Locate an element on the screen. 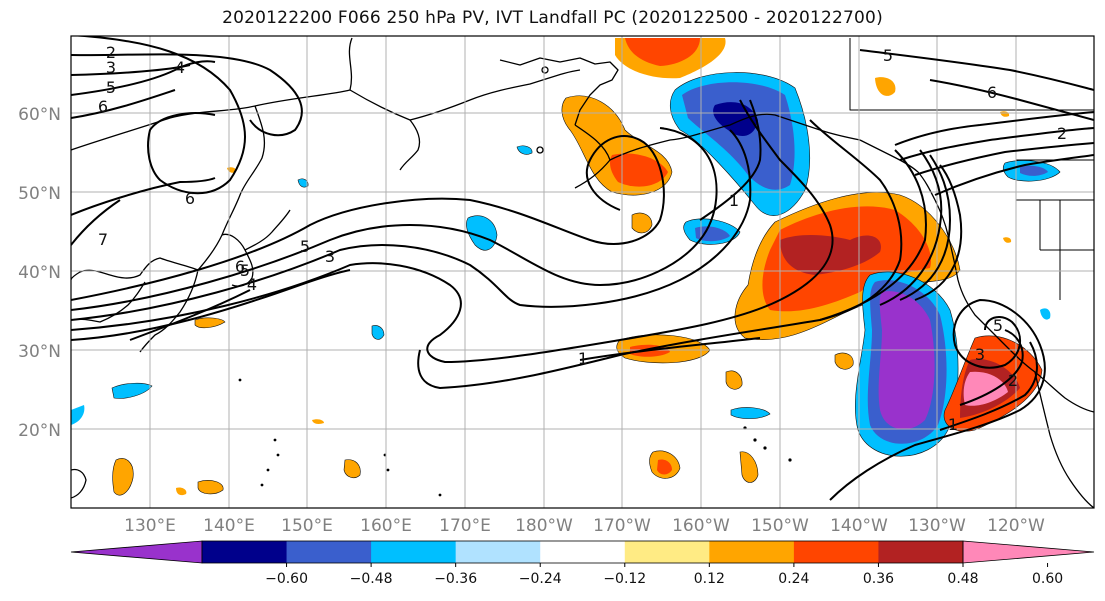 This screenshot has width=1105, height=601. colorbar-extend-high is located at coordinates (1028, 552).